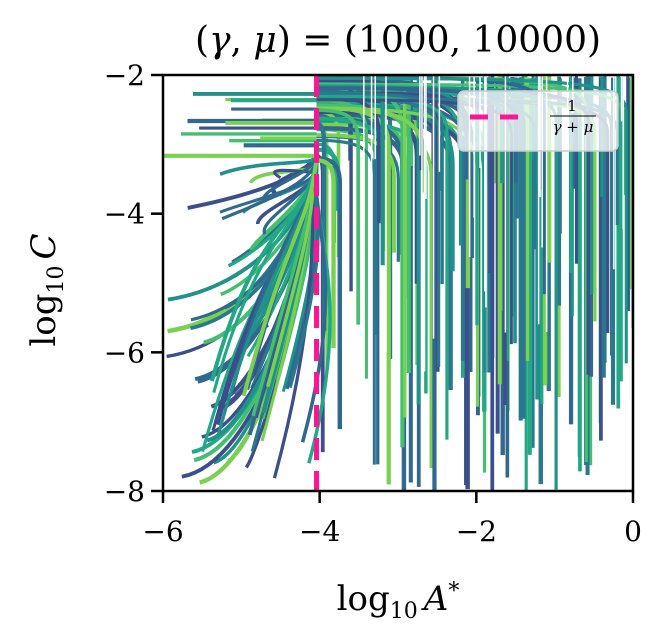 This screenshot has height=630, width=660. Describe the element at coordinates (439, 40) in the screenshot. I see `title-close: ) = (1000, 10000)` at that location.